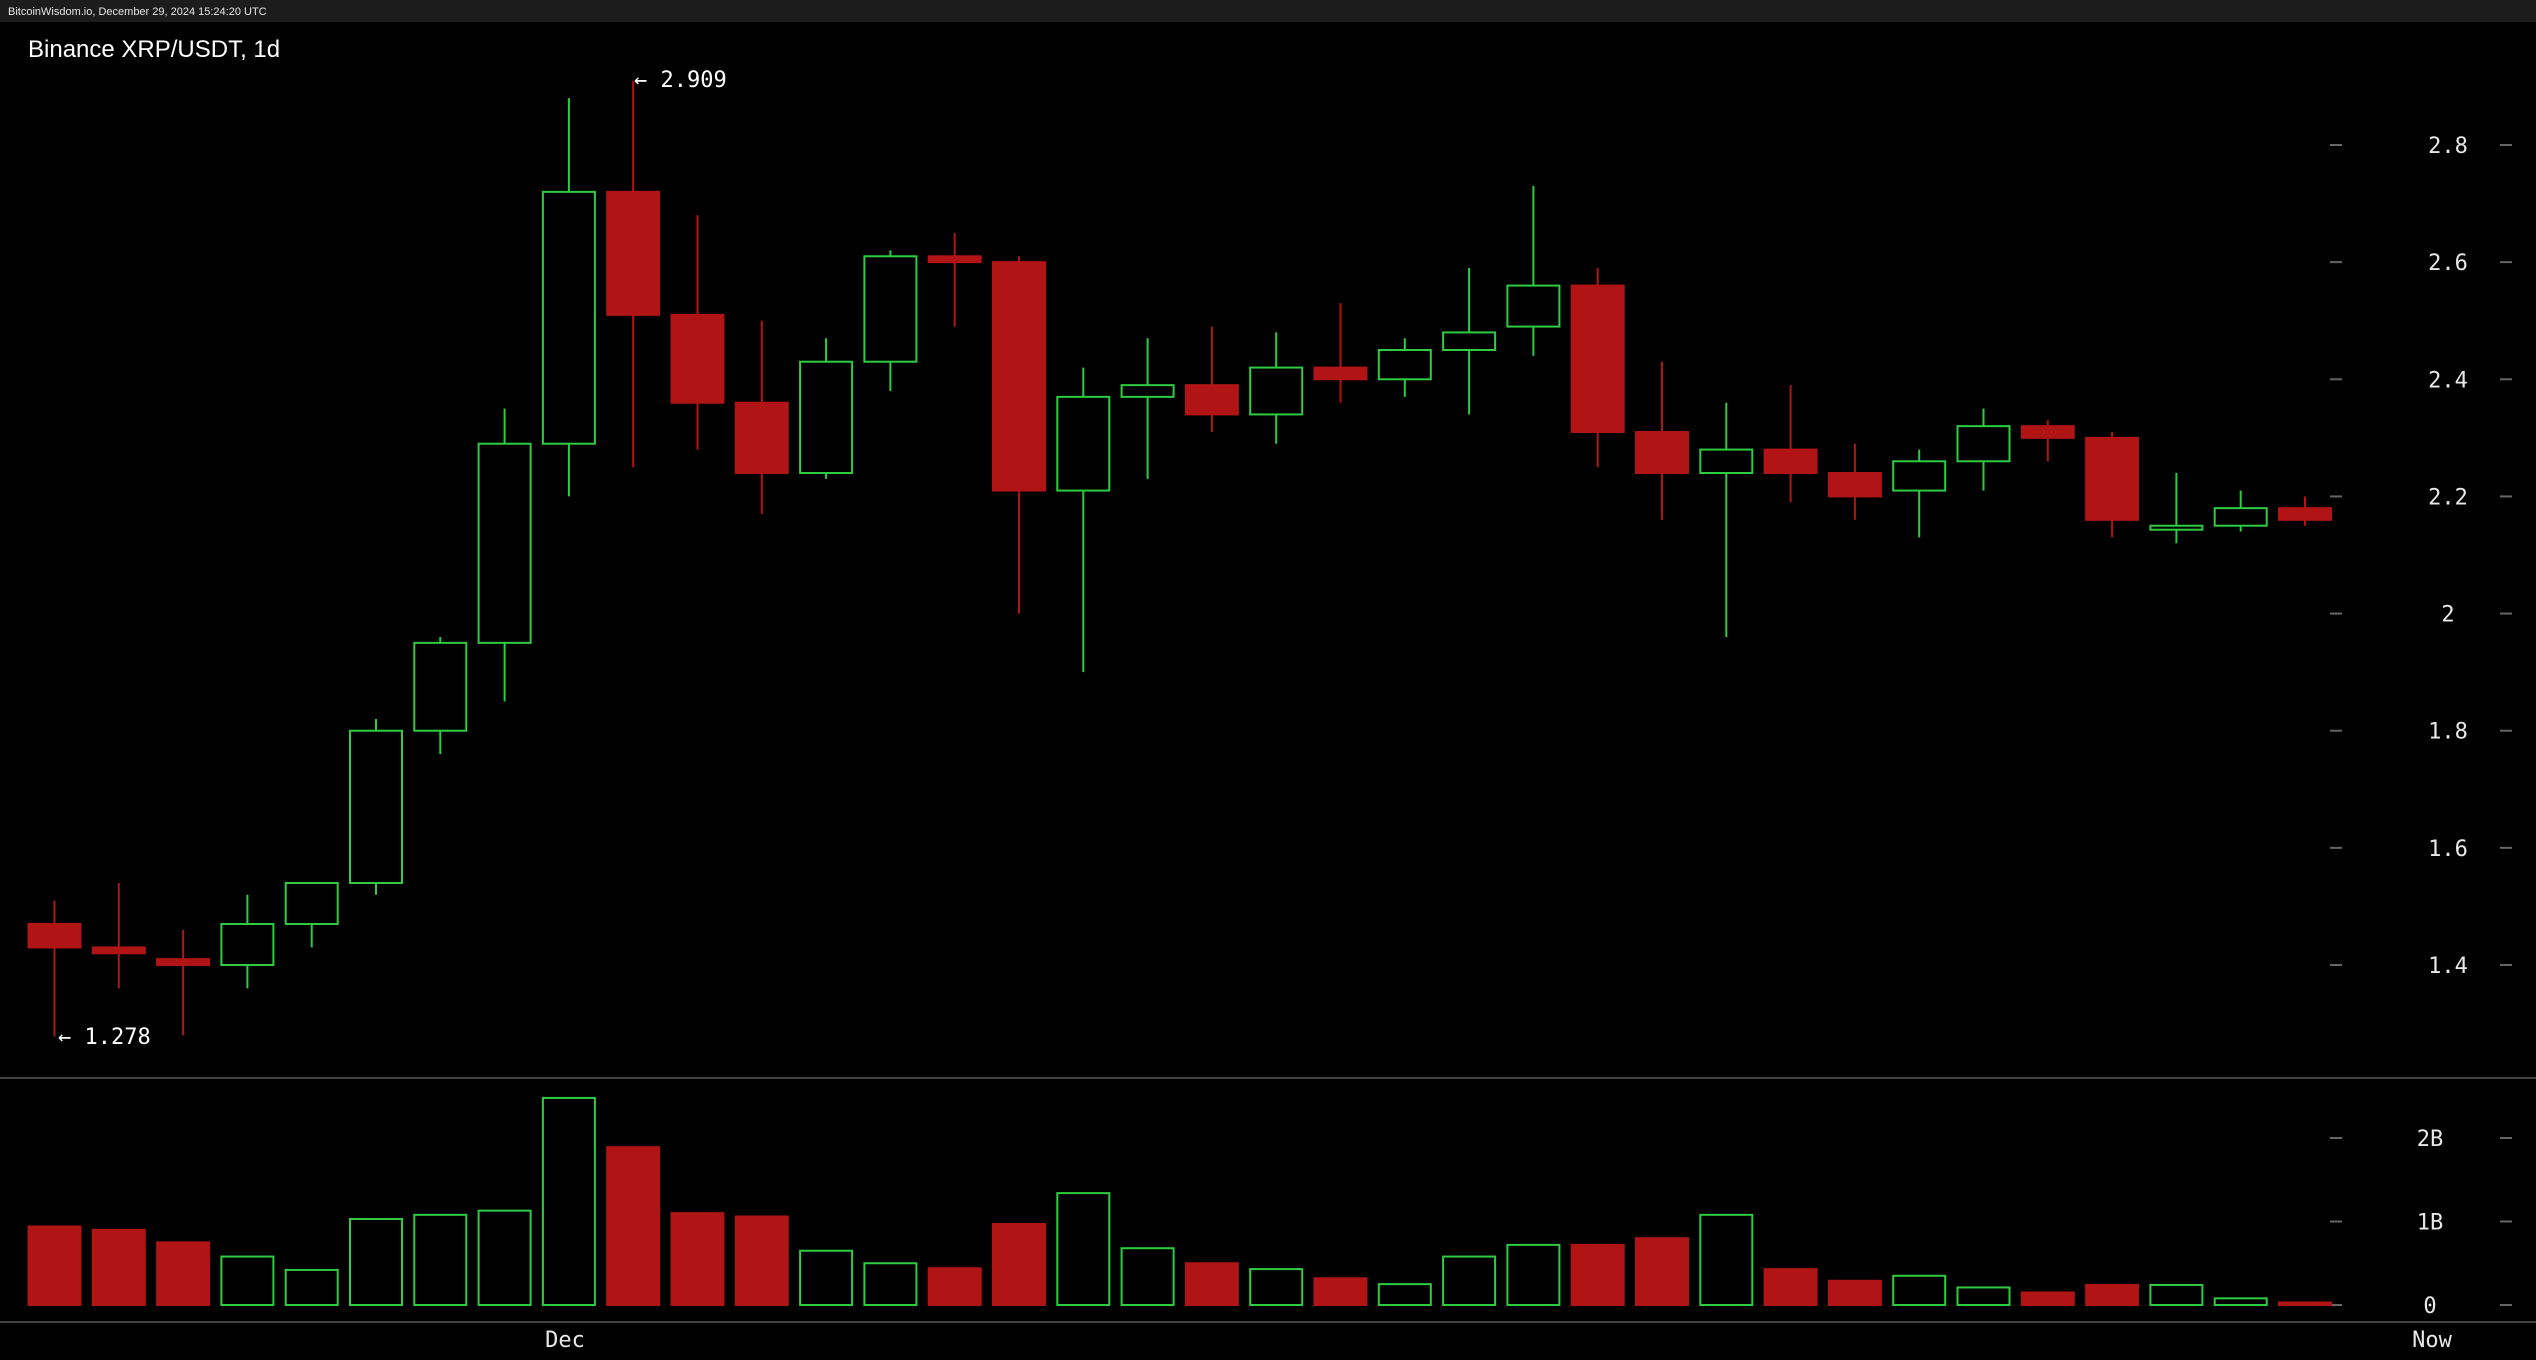 The height and width of the screenshot is (1360, 2536). What do you see at coordinates (680, 80) in the screenshot?
I see `high-annotation: ← 2.909` at bounding box center [680, 80].